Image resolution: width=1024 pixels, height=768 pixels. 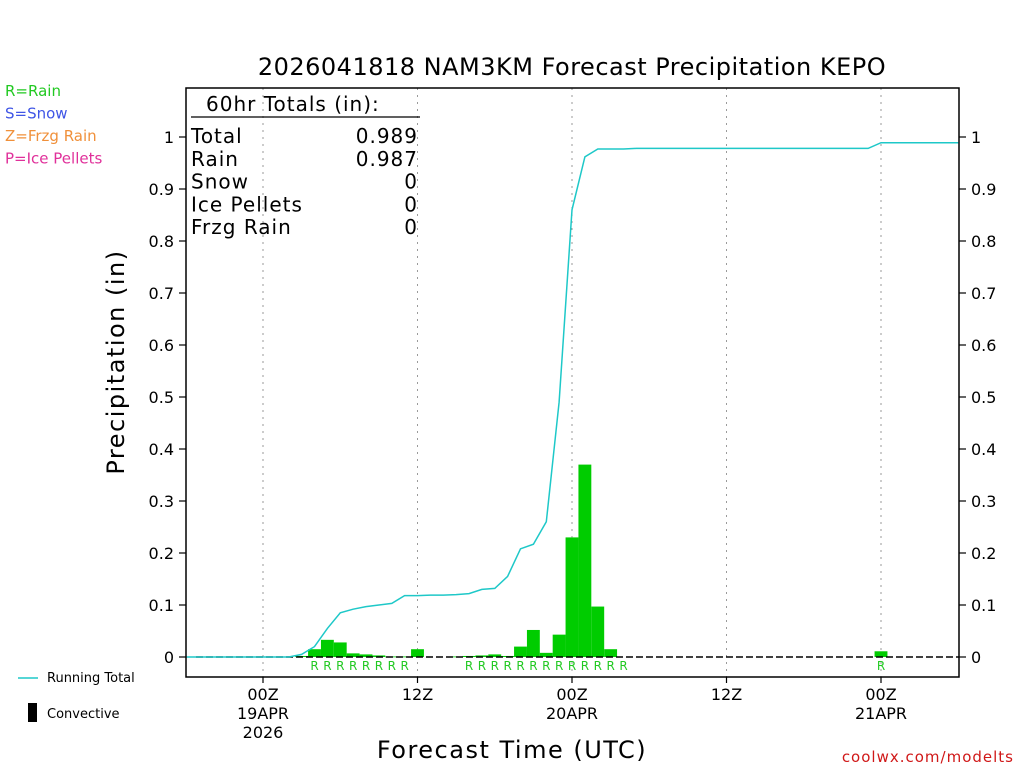 I want to click on y-tick-label: 1, so click(x=169, y=137).